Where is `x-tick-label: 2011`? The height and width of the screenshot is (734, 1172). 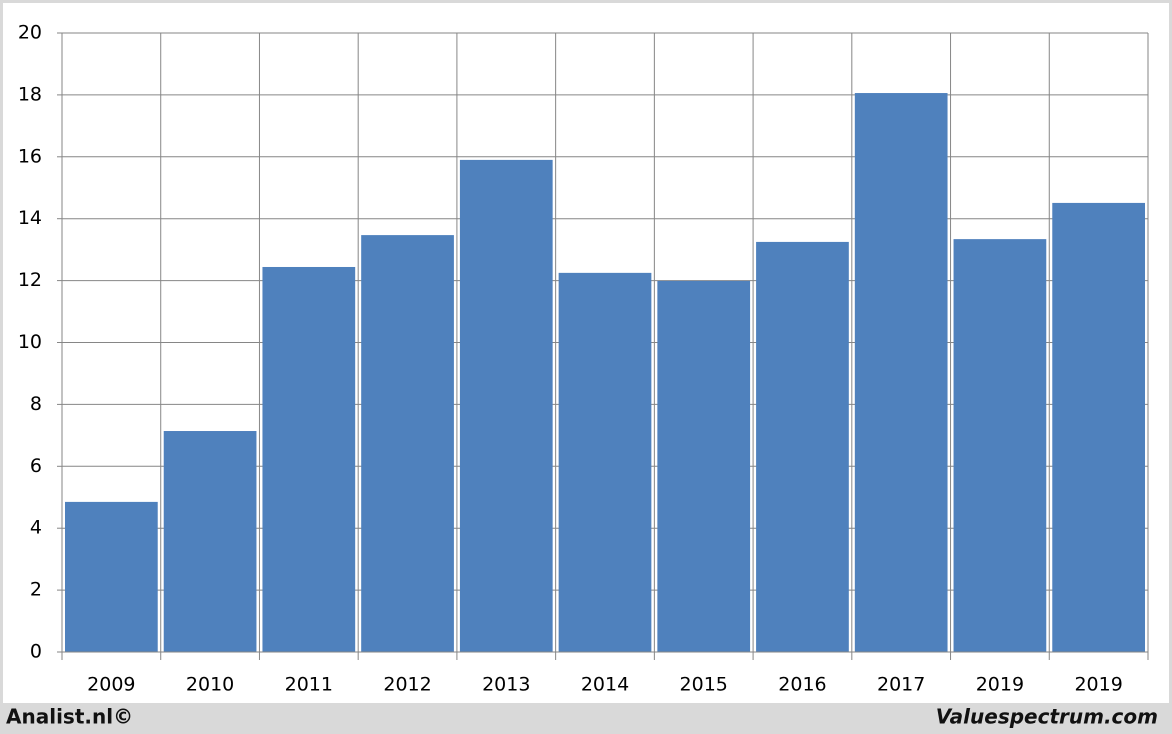
x-tick-label: 2011 is located at coordinates (309, 685).